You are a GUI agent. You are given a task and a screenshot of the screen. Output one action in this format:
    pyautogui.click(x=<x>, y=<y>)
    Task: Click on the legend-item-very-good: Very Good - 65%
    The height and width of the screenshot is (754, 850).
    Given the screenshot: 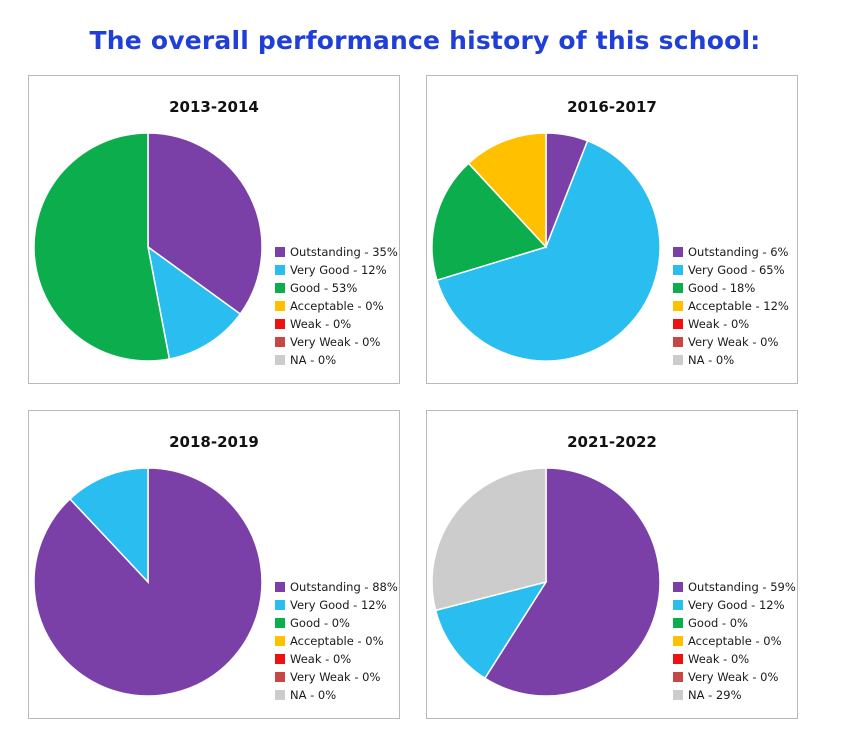 What is the action you would take?
    pyautogui.click(x=731, y=270)
    